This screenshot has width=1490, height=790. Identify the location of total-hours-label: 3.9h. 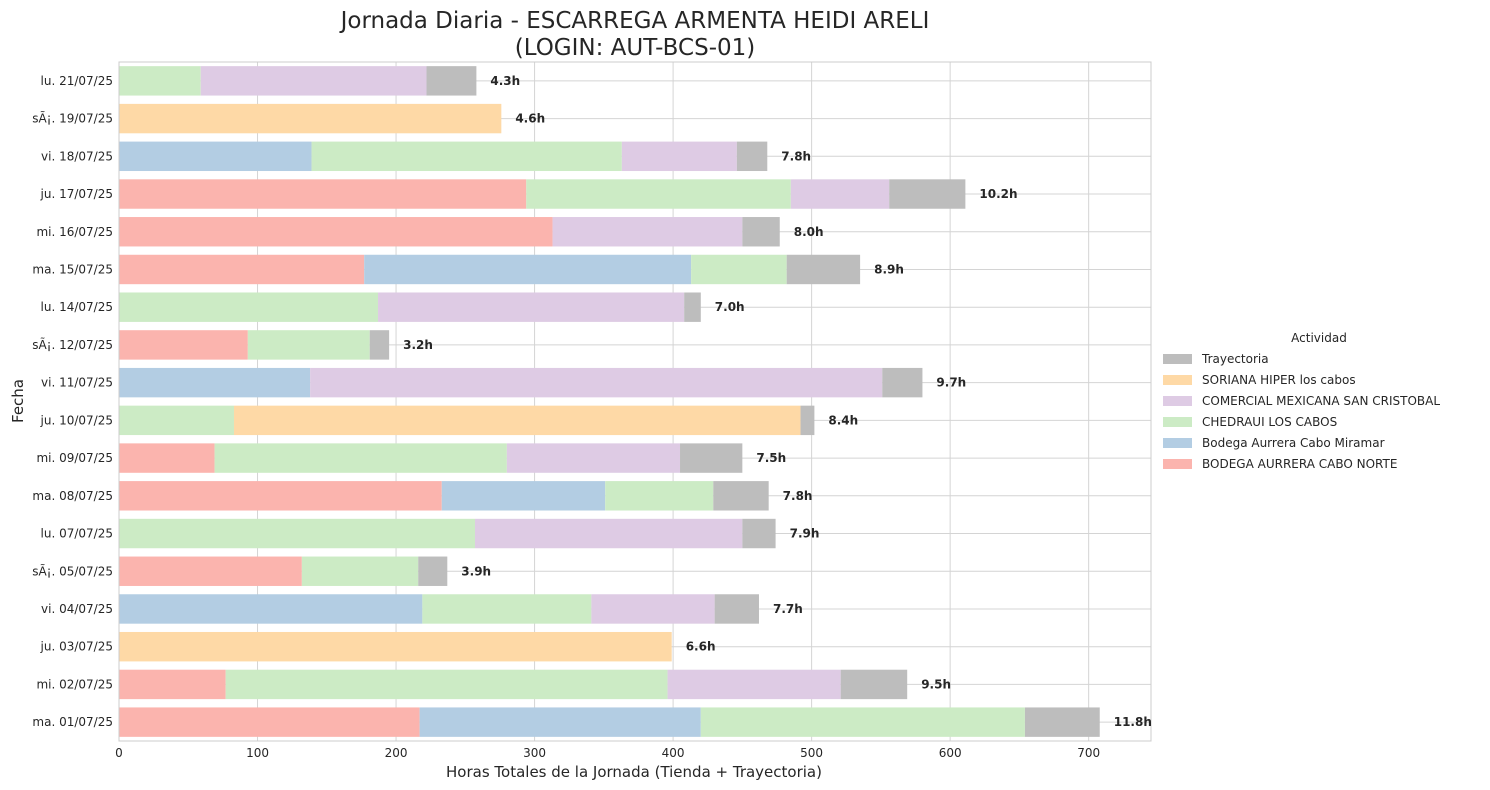
(476, 571).